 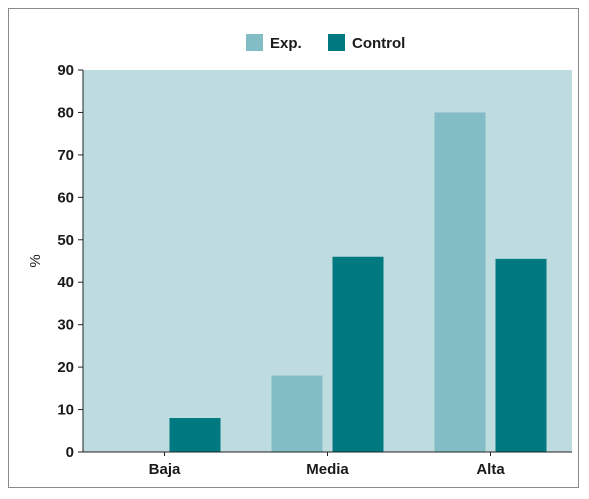 I want to click on bar-control-media, so click(x=358, y=354).